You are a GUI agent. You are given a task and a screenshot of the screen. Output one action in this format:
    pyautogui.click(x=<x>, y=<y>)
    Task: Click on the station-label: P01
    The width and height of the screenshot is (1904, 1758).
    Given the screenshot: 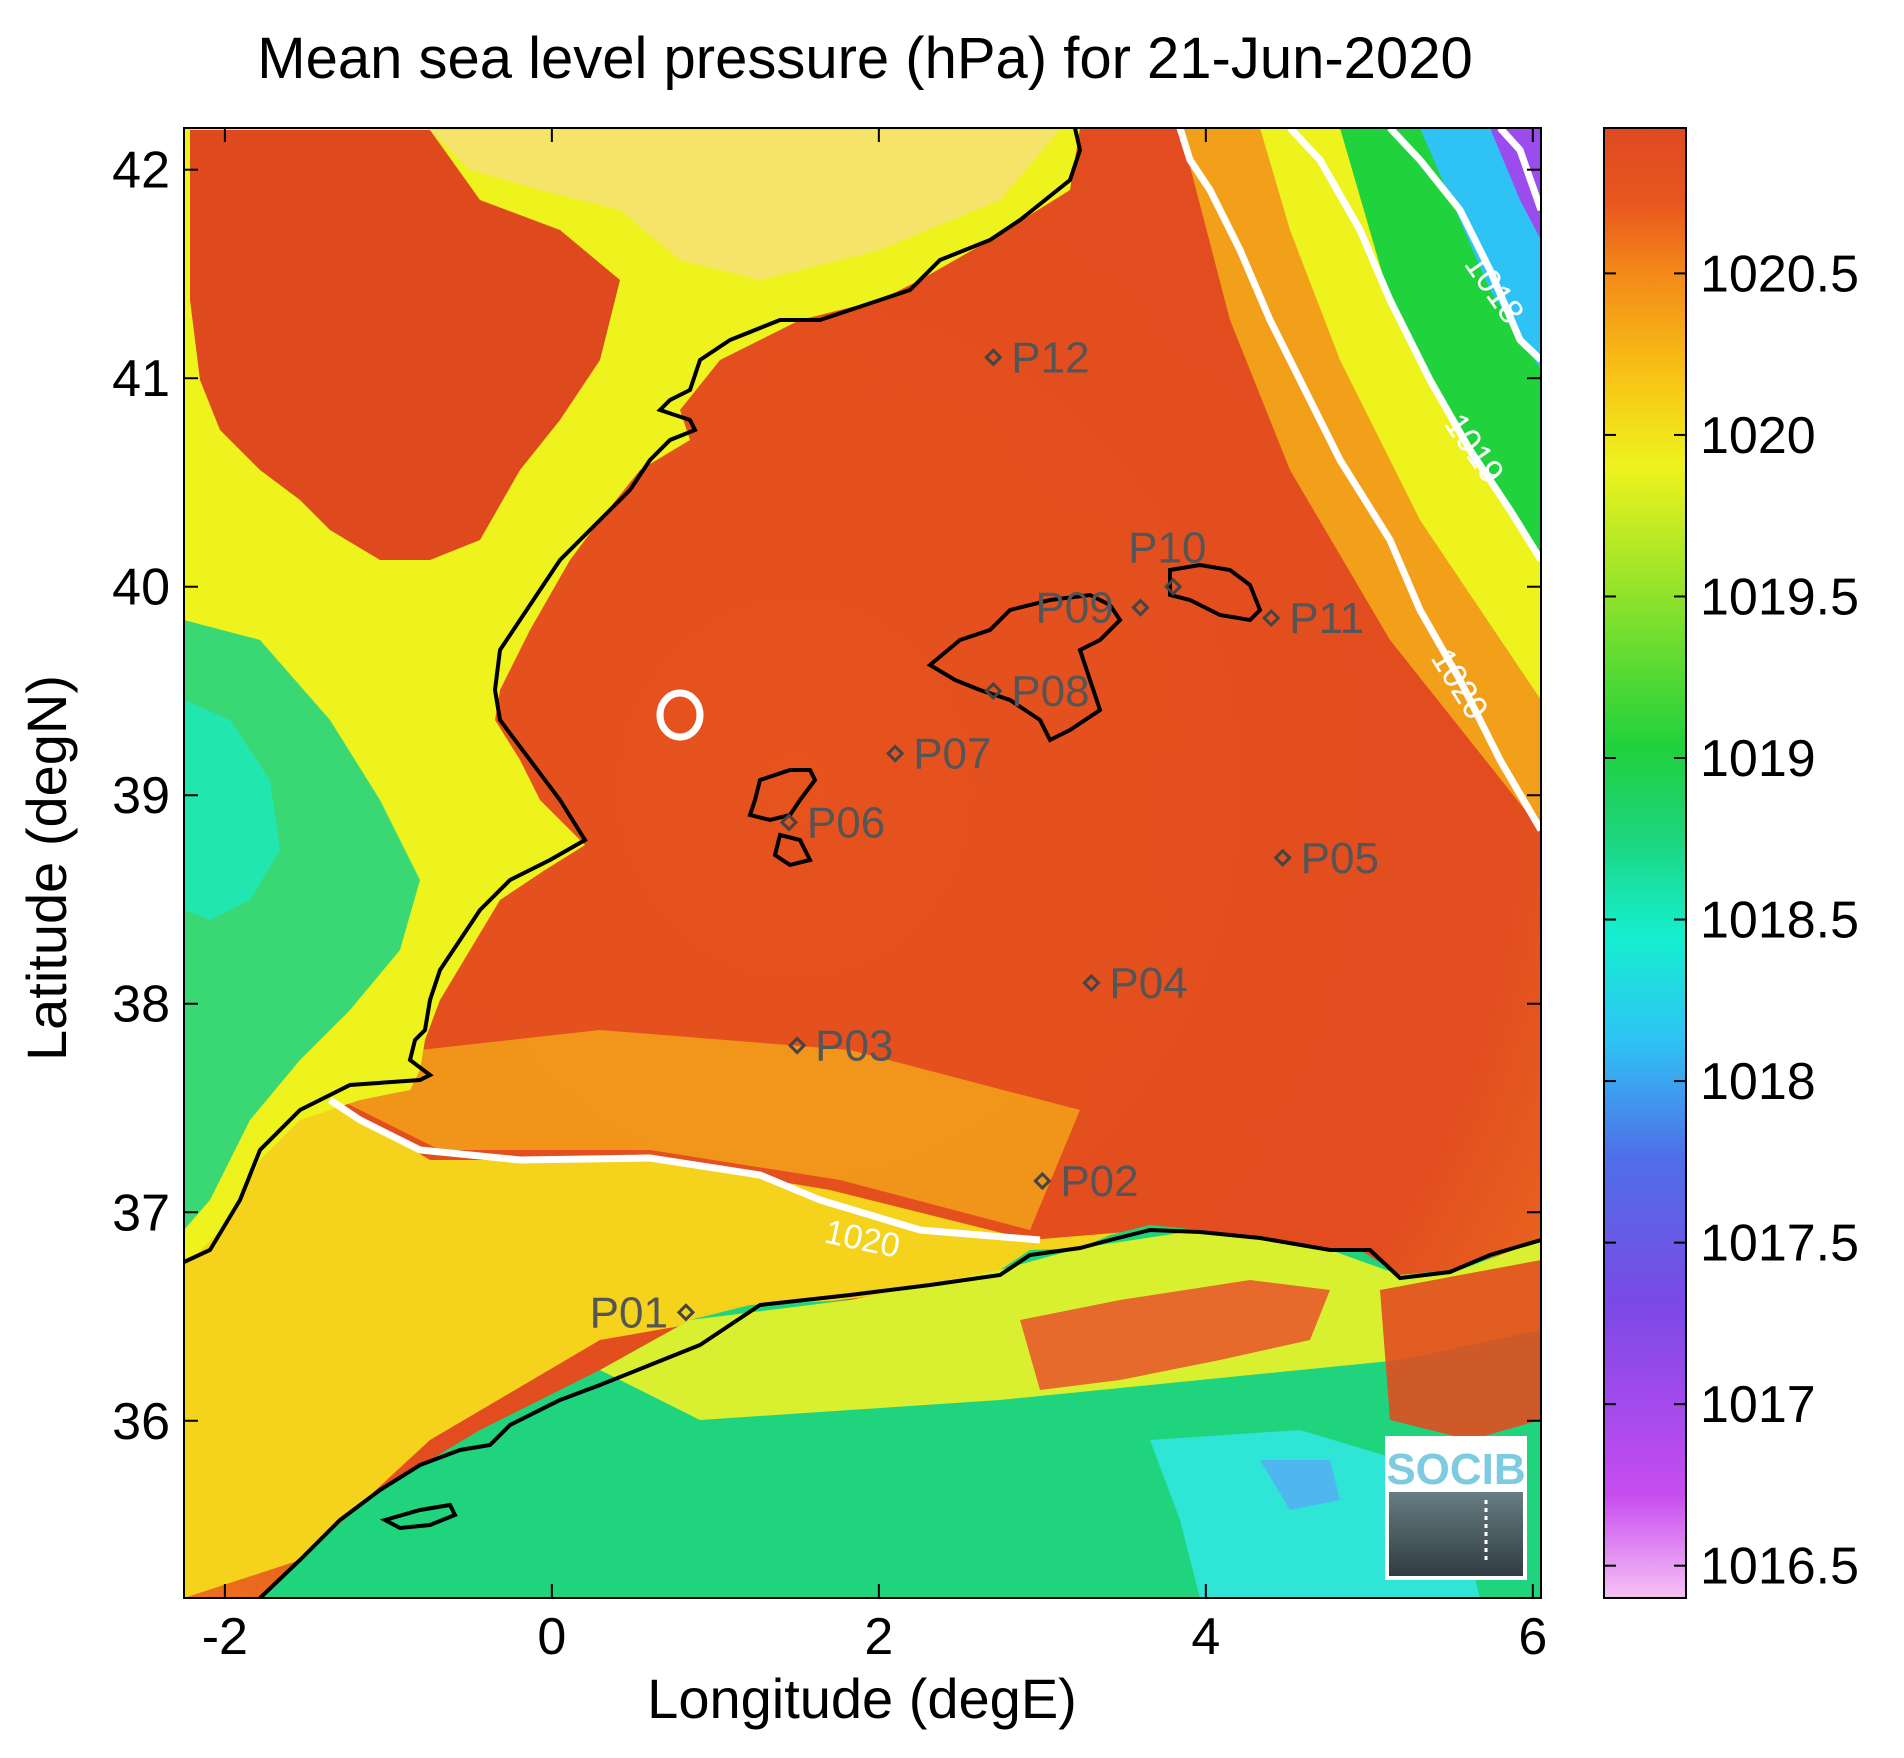 What is the action you would take?
    pyautogui.click(x=629, y=1312)
    